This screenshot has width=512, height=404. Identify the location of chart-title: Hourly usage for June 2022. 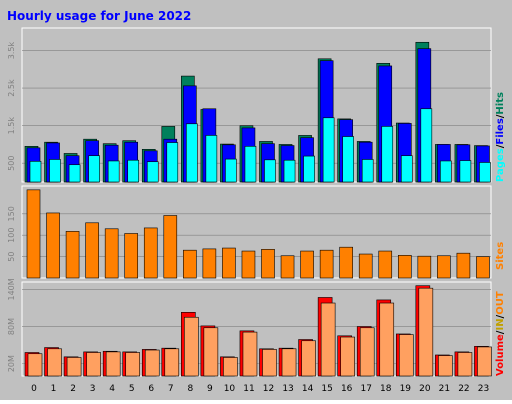
(99, 16).